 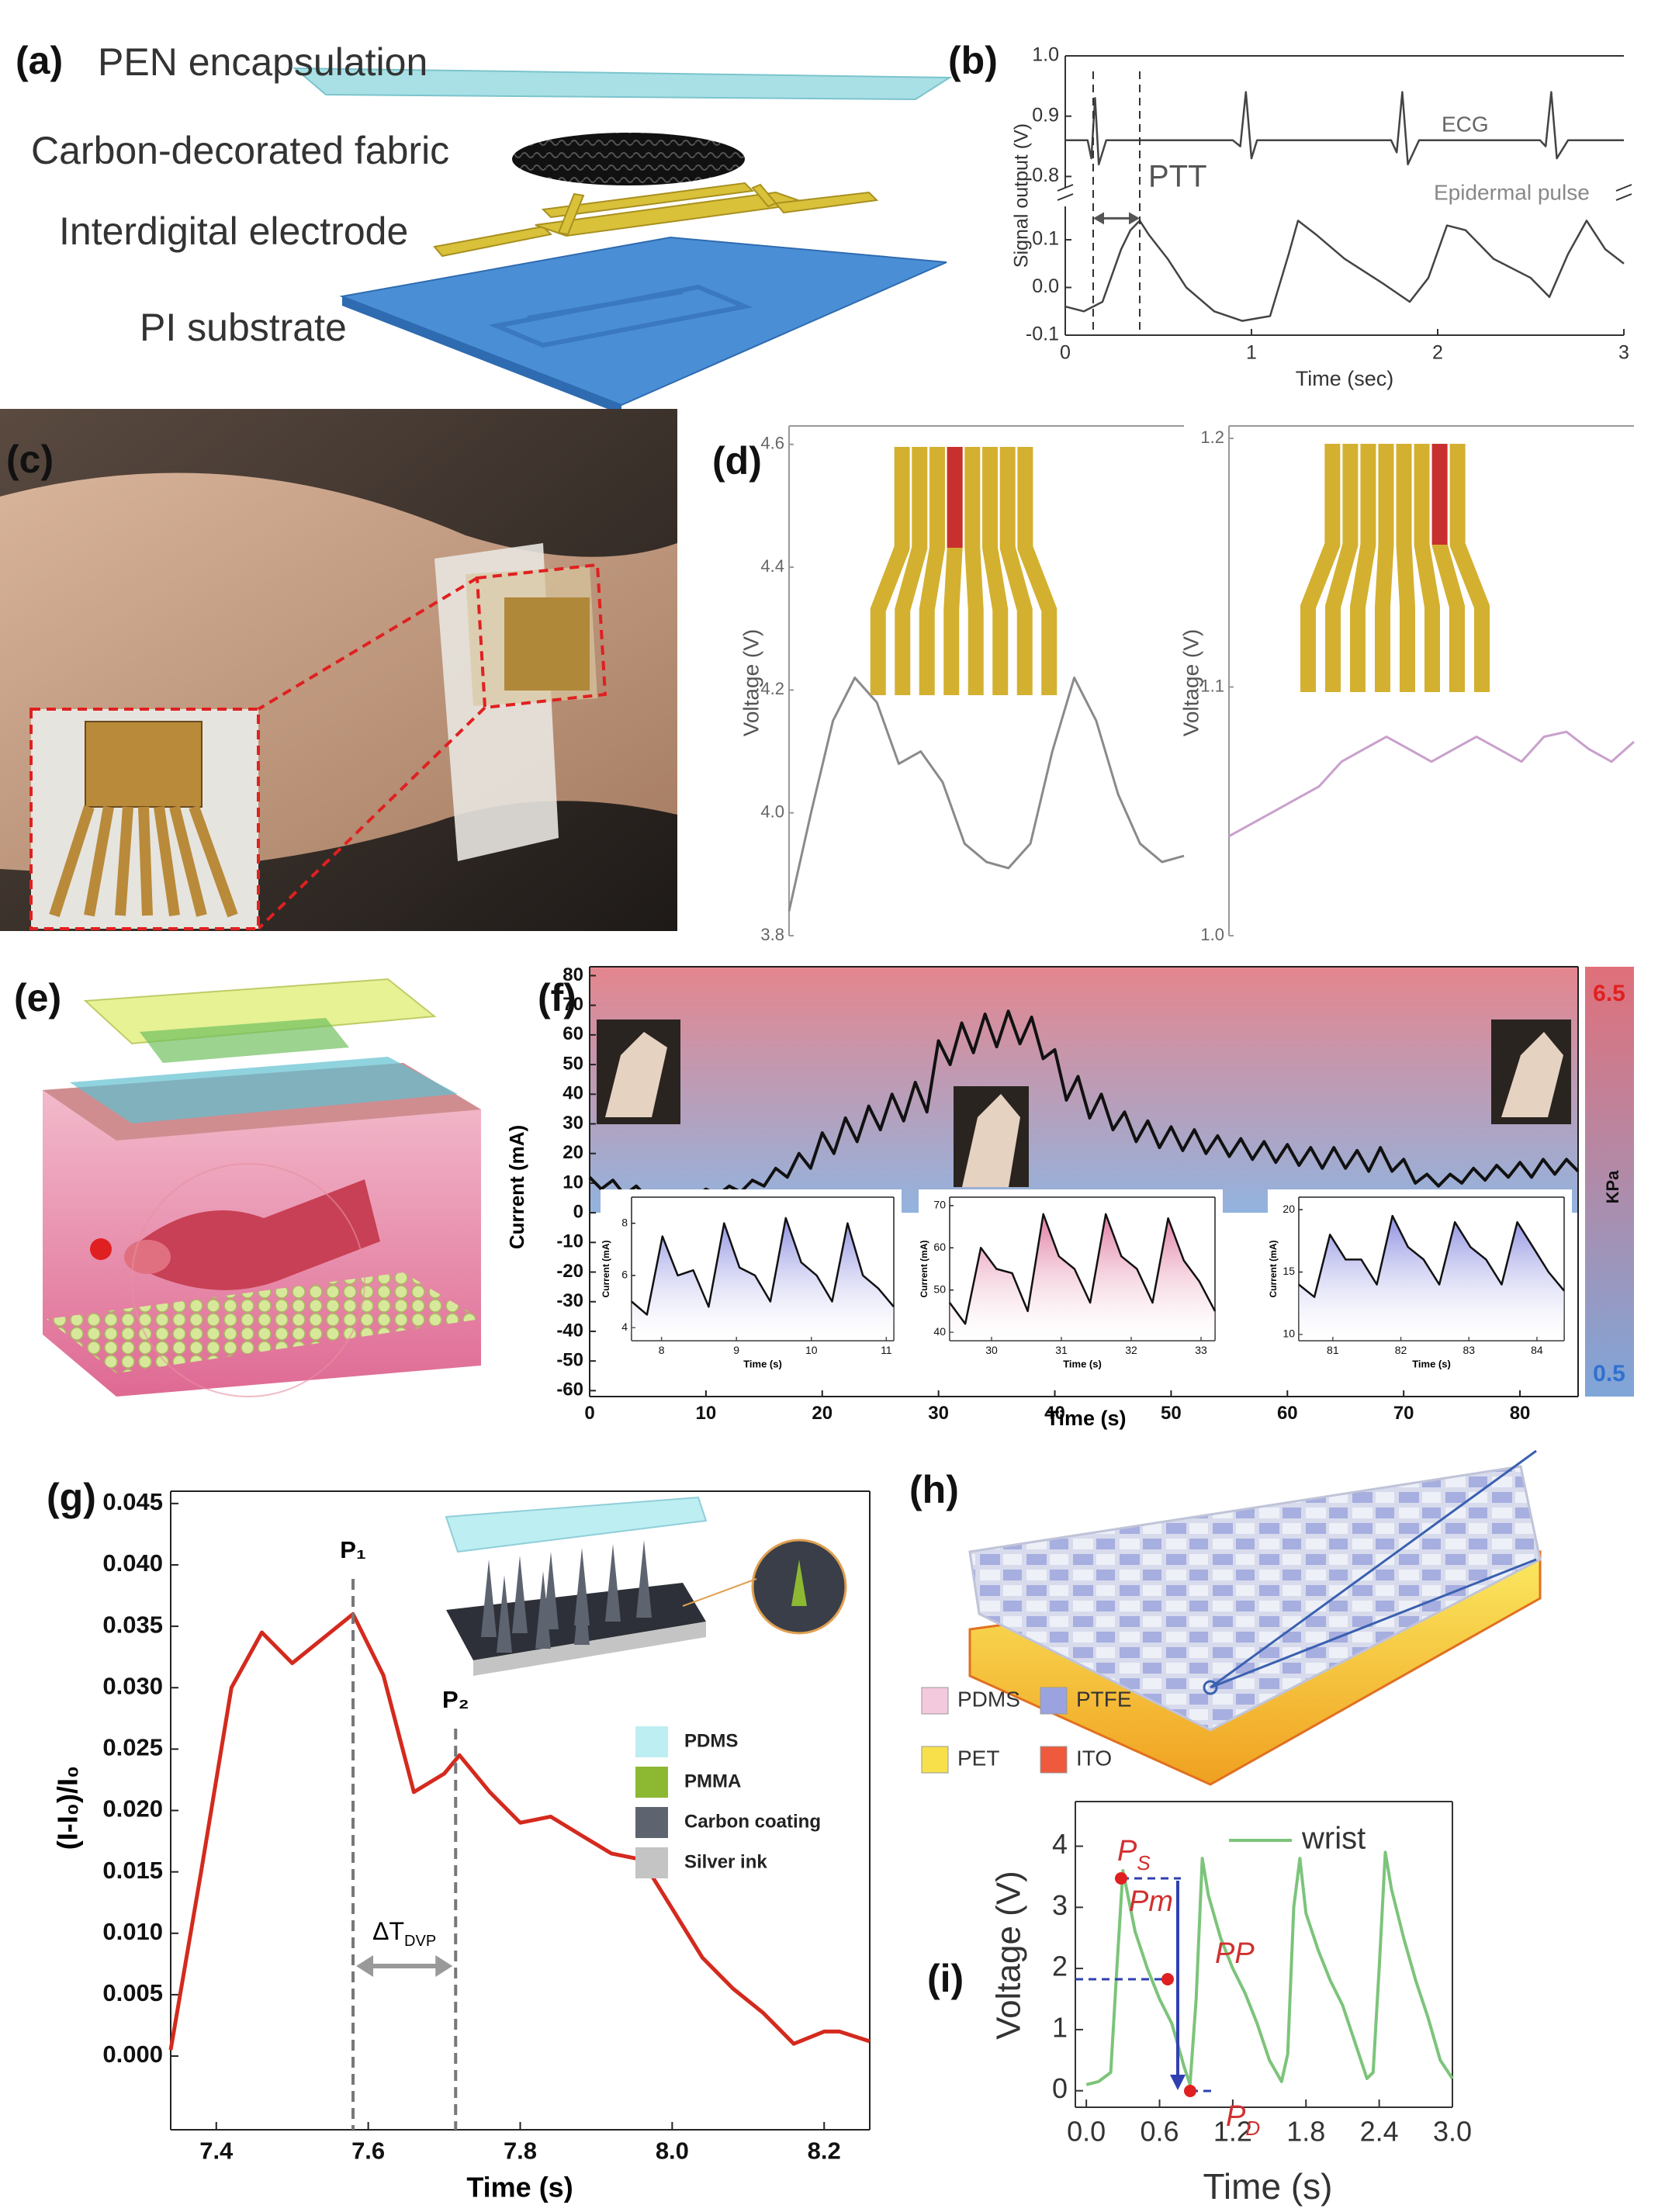 What do you see at coordinates (938, 1413) in the screenshot?
I see `x-tick-label: 30` at bounding box center [938, 1413].